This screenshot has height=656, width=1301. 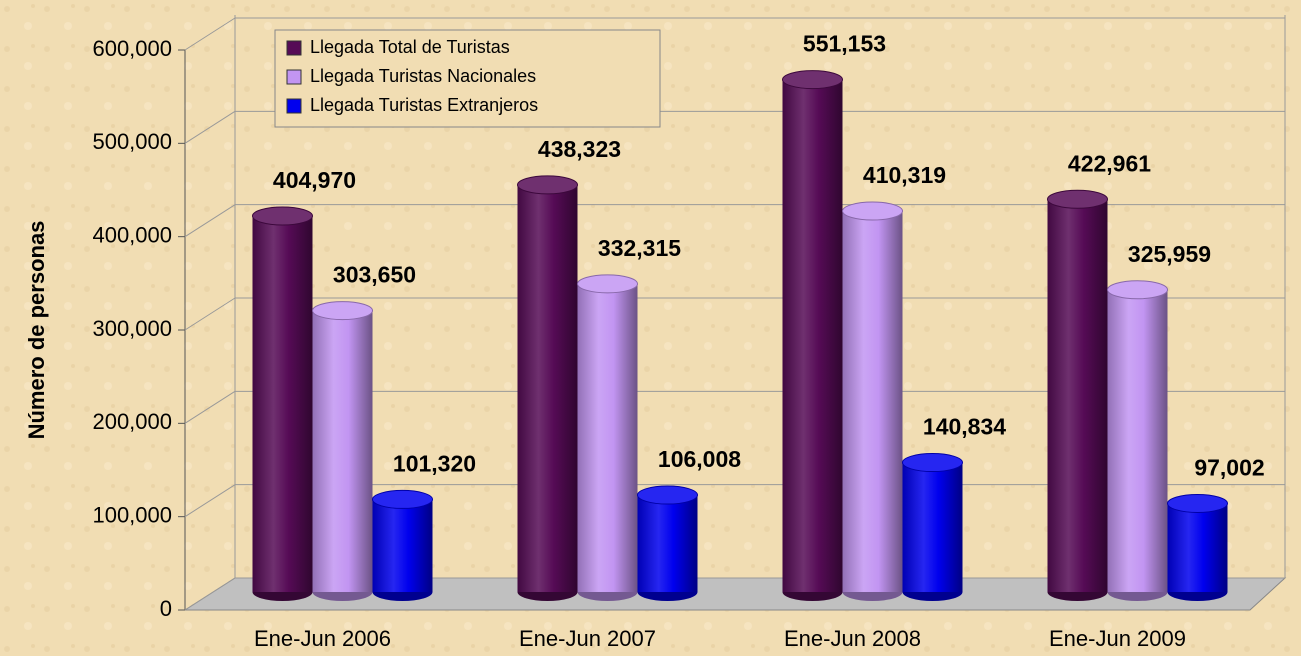 I want to click on value-label: 97,002, so click(x=1229, y=468).